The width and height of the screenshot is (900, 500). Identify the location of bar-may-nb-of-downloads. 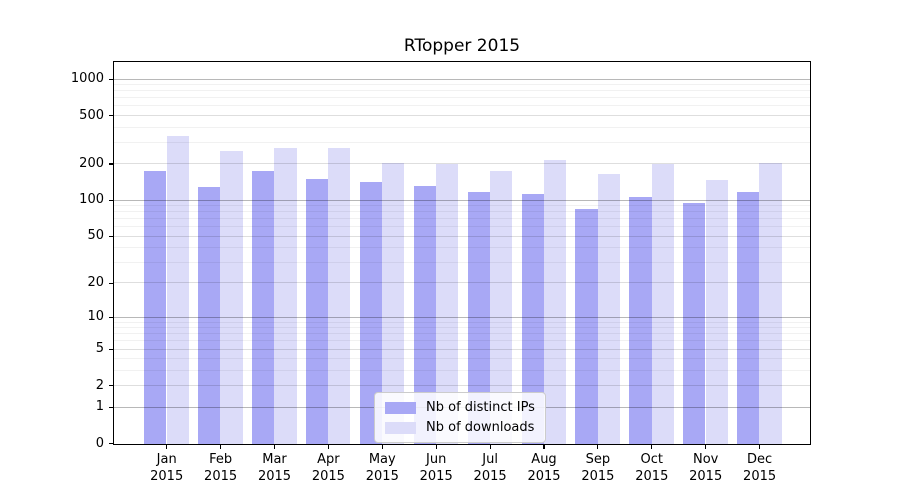
(393, 303).